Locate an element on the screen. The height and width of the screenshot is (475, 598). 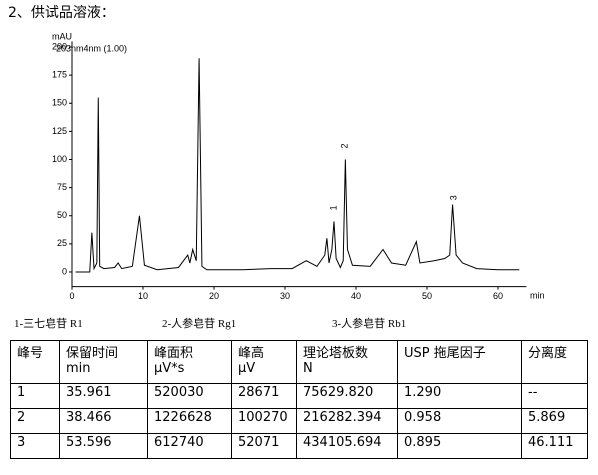
cell: 53.596 is located at coordinates (103, 446).